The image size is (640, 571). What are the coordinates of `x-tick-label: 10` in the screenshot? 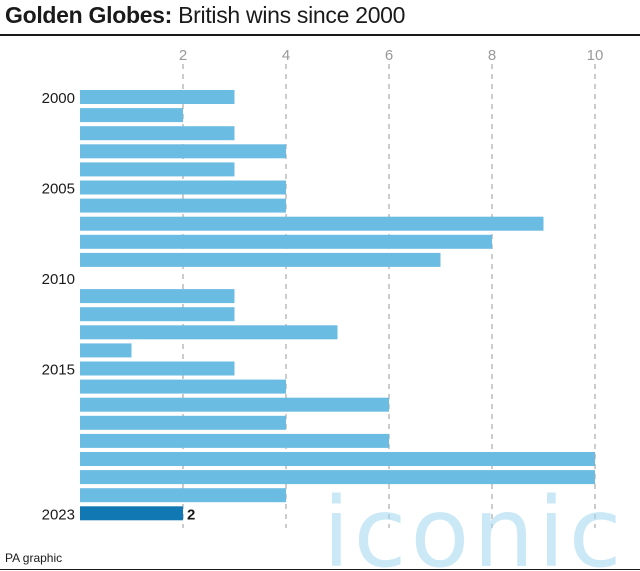 It's located at (595, 55).